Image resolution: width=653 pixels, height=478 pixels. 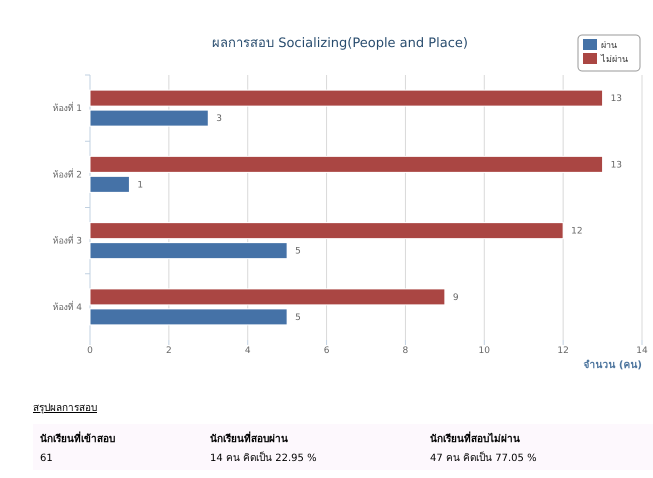 What do you see at coordinates (140, 185) in the screenshot?
I see `data-label: 1` at bounding box center [140, 185].